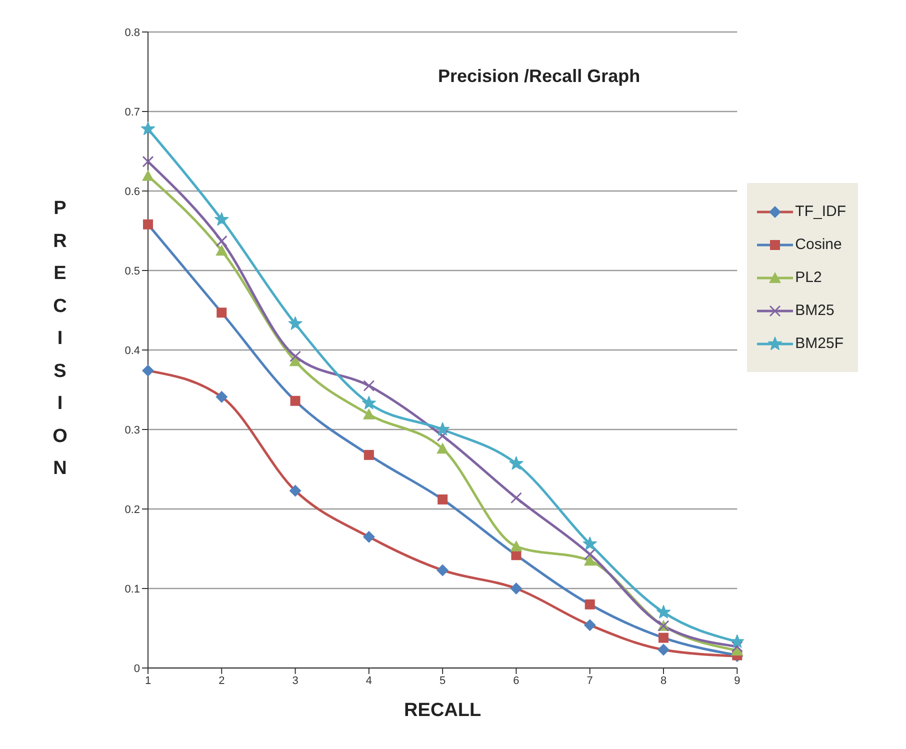 Image resolution: width=906 pixels, height=749 pixels. Describe the element at coordinates (539, 76) in the screenshot. I see `text: Precision /Recall Graph` at that location.